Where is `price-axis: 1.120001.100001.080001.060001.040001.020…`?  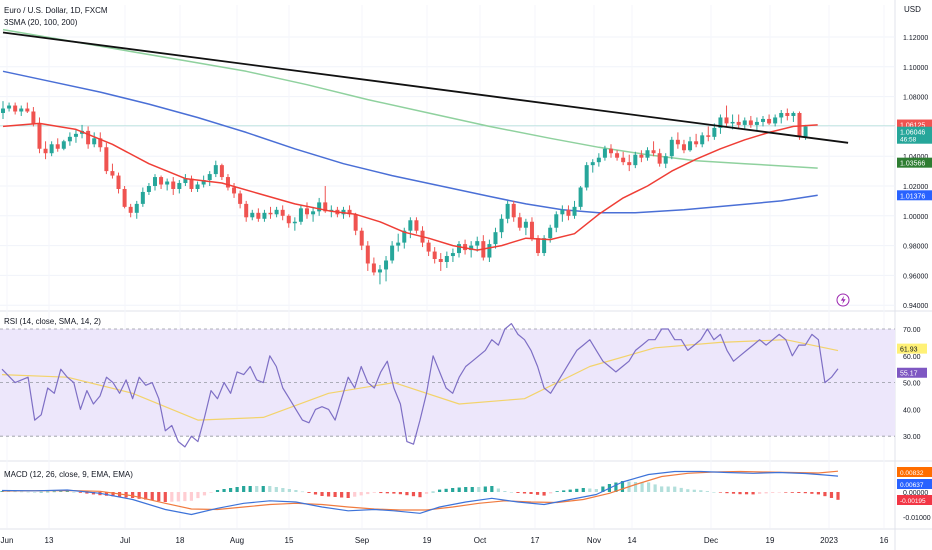 price-axis: 1.120001.100001.080001.060001.040001.020… is located at coordinates (914, 278).